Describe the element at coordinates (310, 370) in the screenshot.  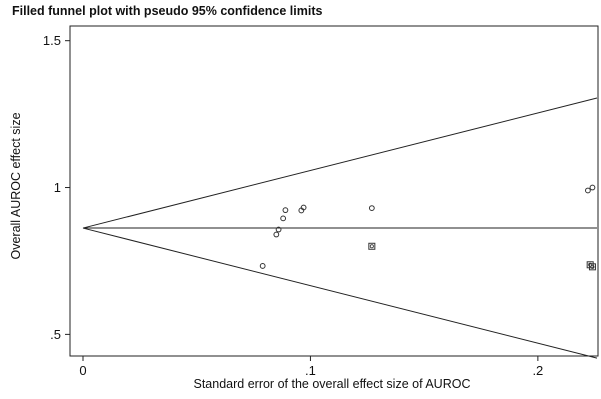
I see `x-tick-label-1: .1` at that location.